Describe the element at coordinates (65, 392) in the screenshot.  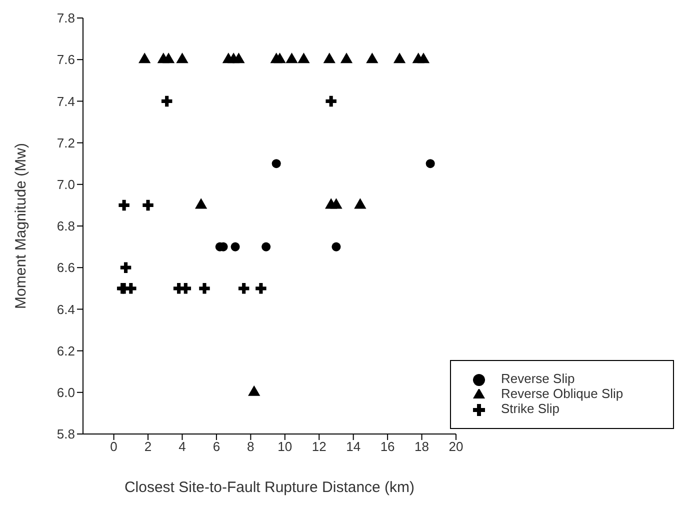
I see `y-tick-label: 6.0` at that location.